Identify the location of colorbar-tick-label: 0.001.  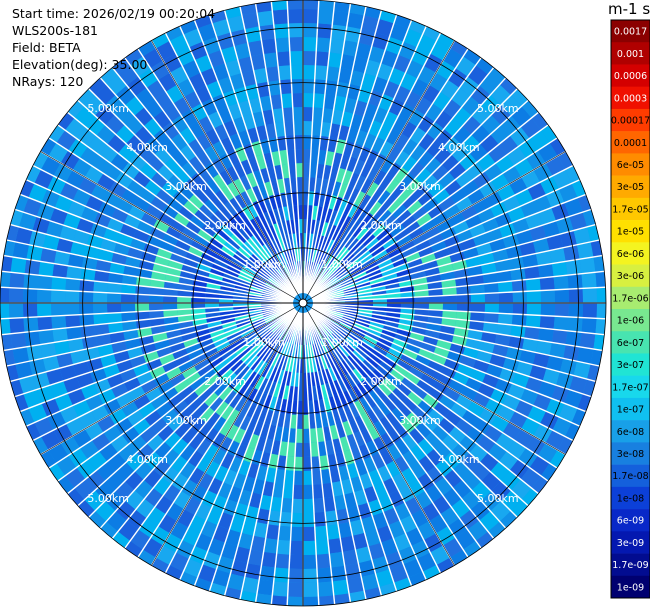
(630, 54).